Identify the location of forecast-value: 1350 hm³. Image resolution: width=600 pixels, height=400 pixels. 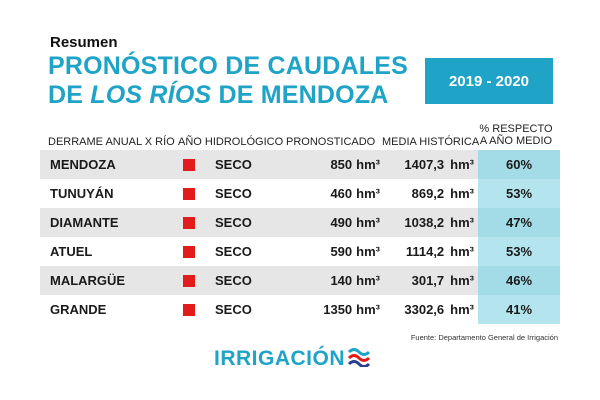
(351, 309).